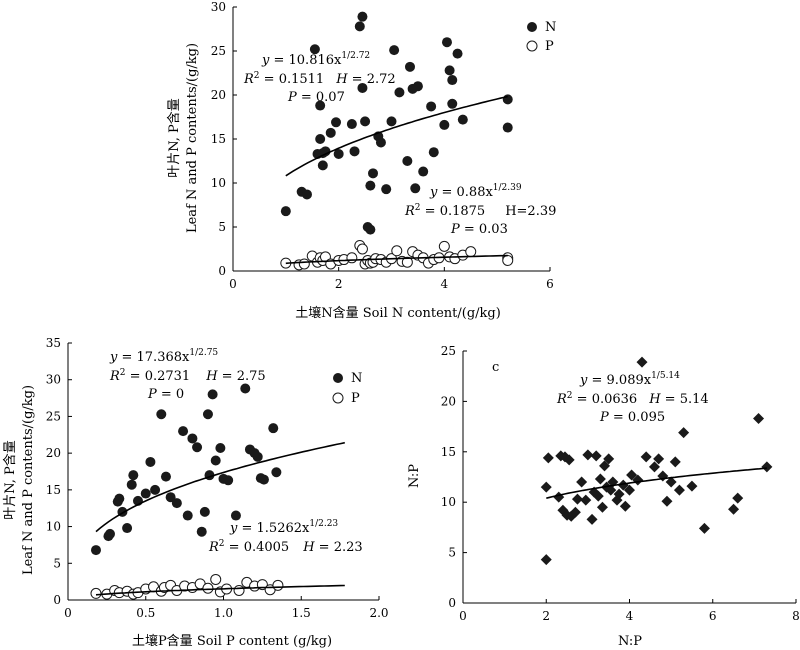  Describe the element at coordinates (479, 229) in the screenshot. I see `panel-a-p-pvalue: P = 0.03` at that location.